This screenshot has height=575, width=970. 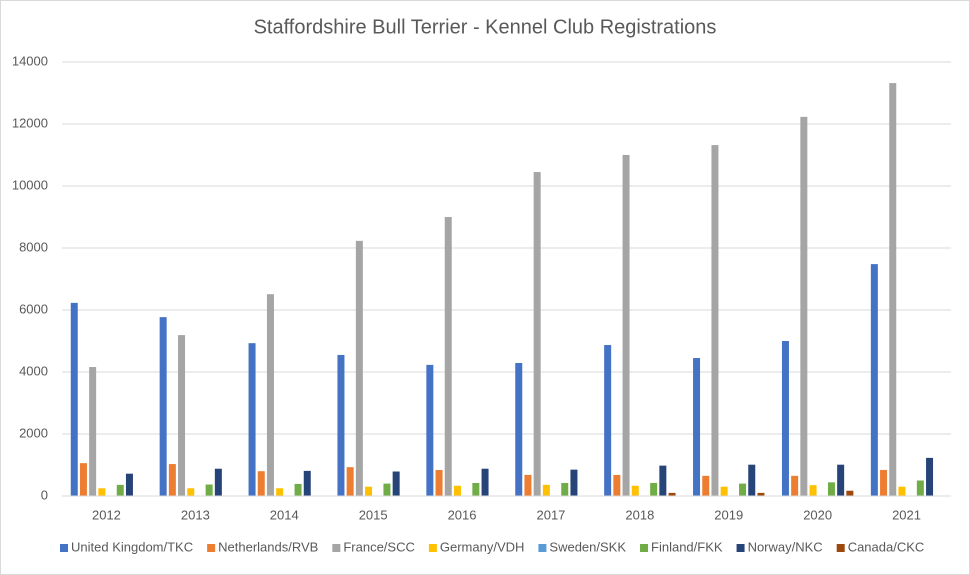 What do you see at coordinates (132, 546) in the screenshot?
I see `legend-label: United Kingdom/TKC` at bounding box center [132, 546].